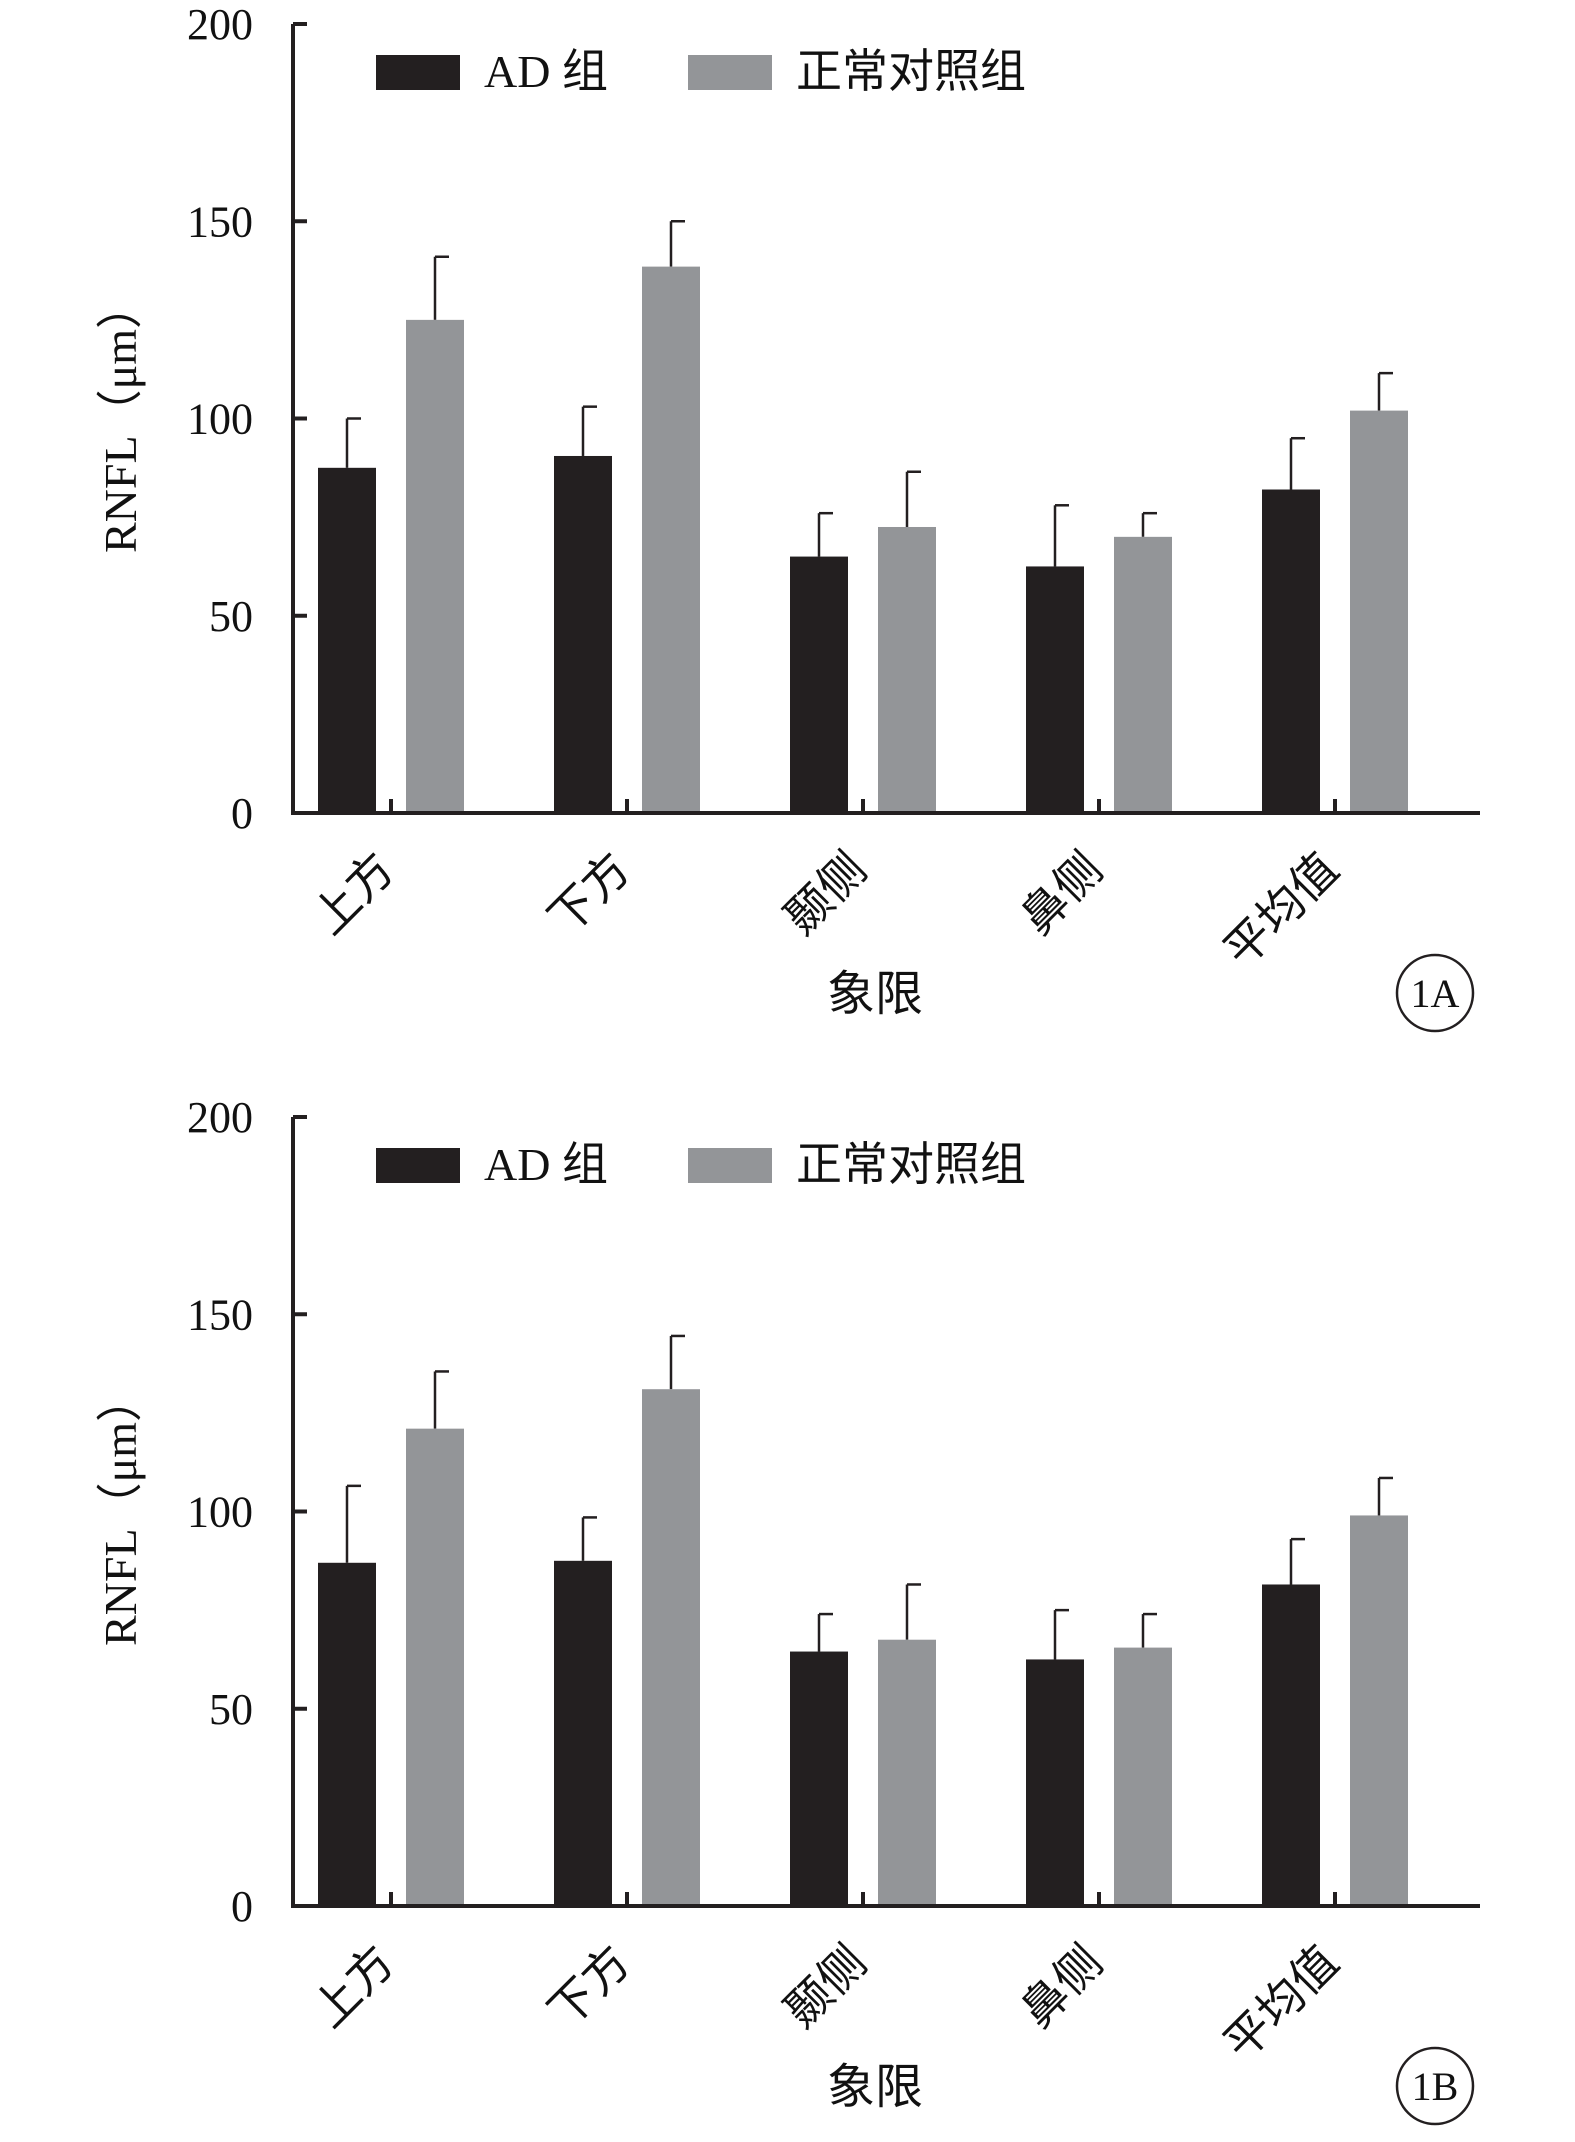  I want to click on panel-label: 1A, so click(1435, 993).